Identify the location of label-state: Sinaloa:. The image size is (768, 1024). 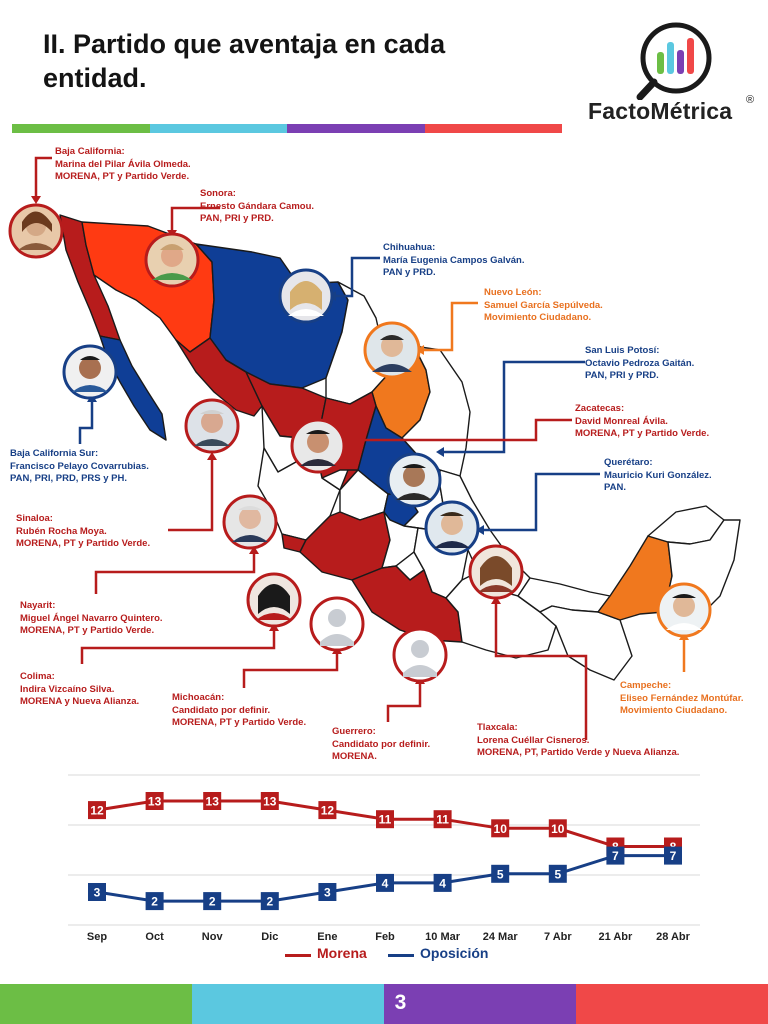
(34, 518).